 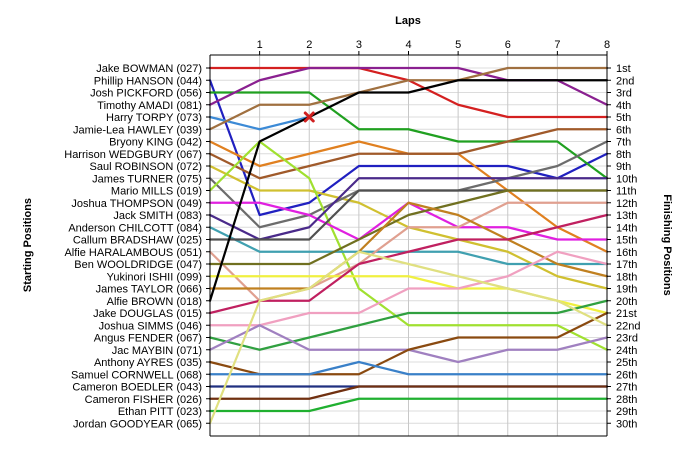 I want to click on start-position-label: Ben WOOLDRIDGE (047), so click(x=138, y=265).